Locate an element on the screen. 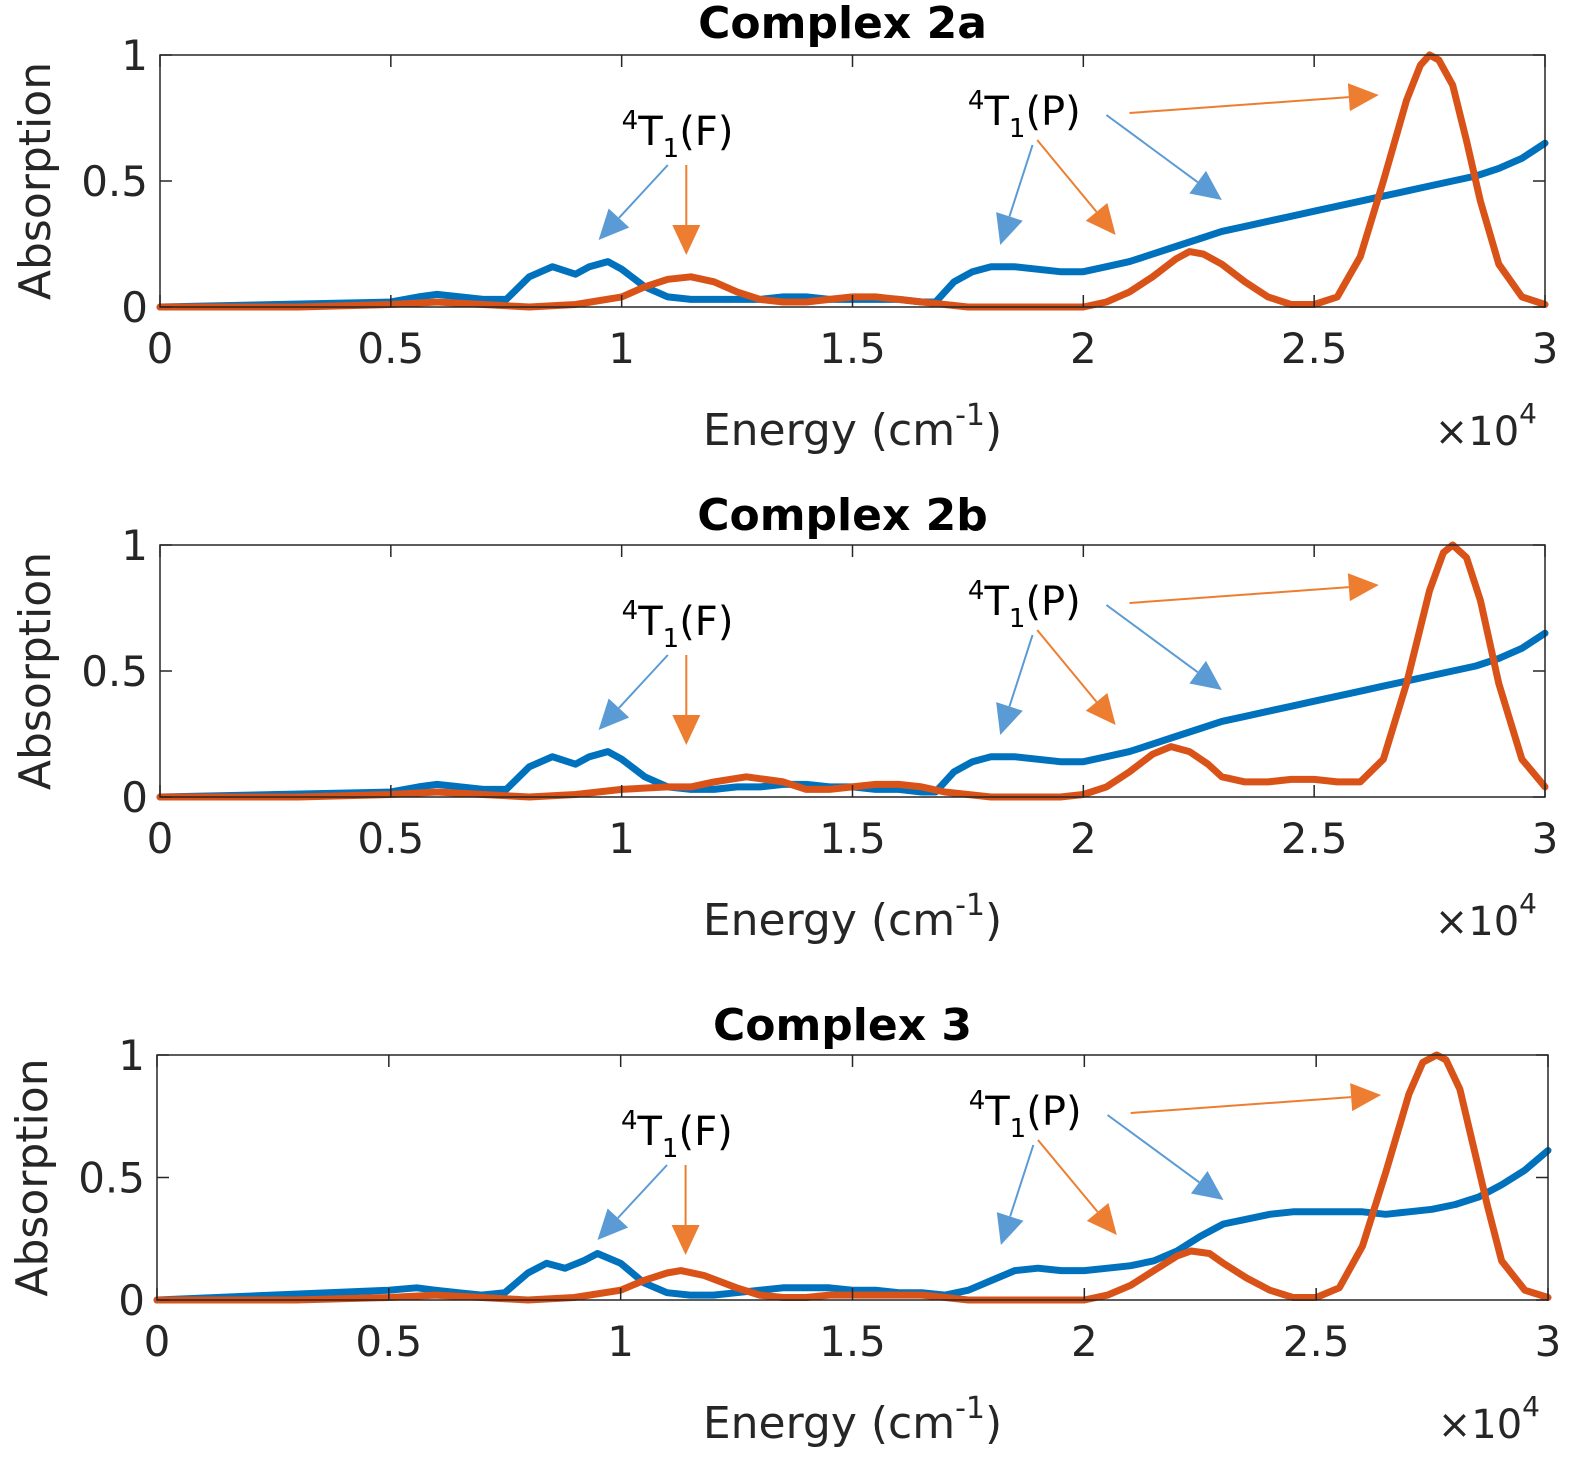 This screenshot has width=1595, height=1478. chart-title: Complex 2a is located at coordinates (842, 24).